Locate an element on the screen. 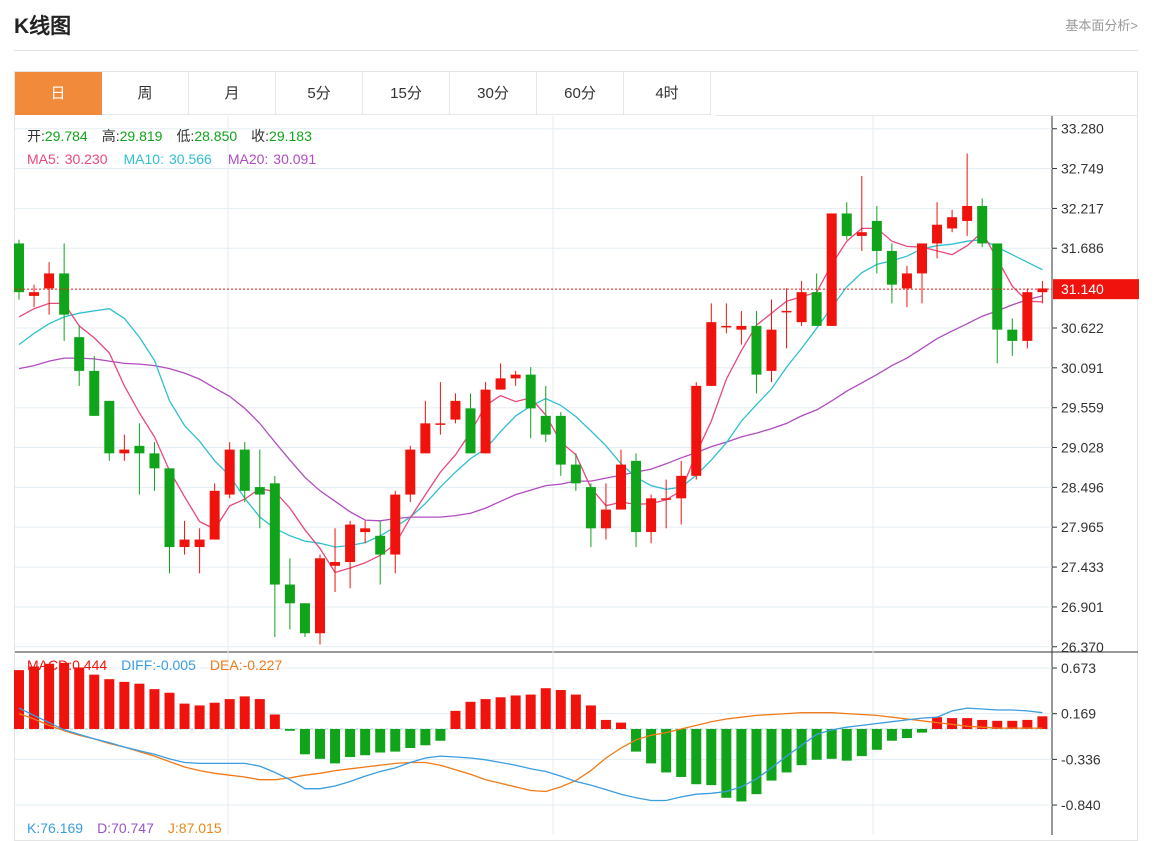 This screenshot has width=1165, height=841. diff-line is located at coordinates (530, 754).